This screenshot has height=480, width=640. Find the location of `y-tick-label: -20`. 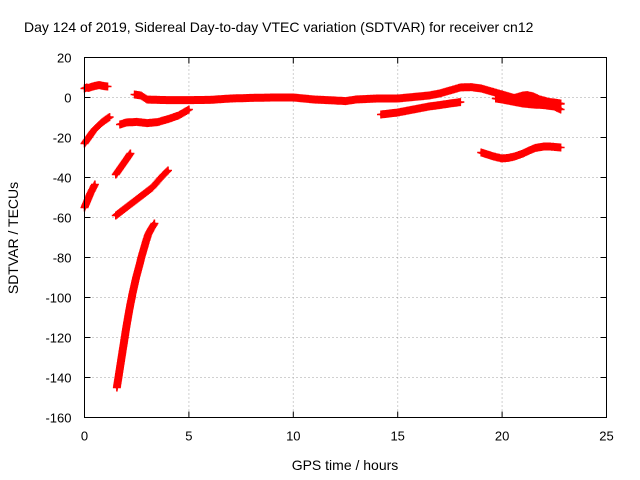

y-tick-label: -20 is located at coordinates (62, 138).